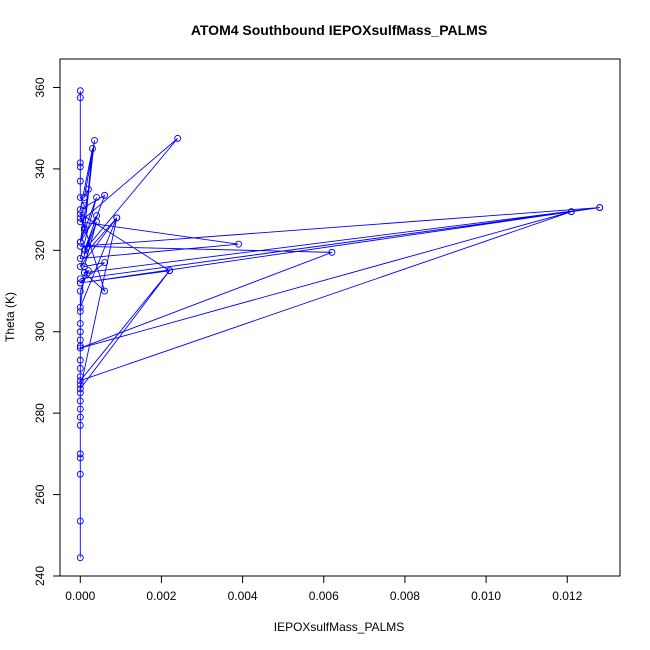 This screenshot has width=650, height=650. What do you see at coordinates (10, 317) in the screenshot?
I see `y-axis-label: Theta (K)` at bounding box center [10, 317].